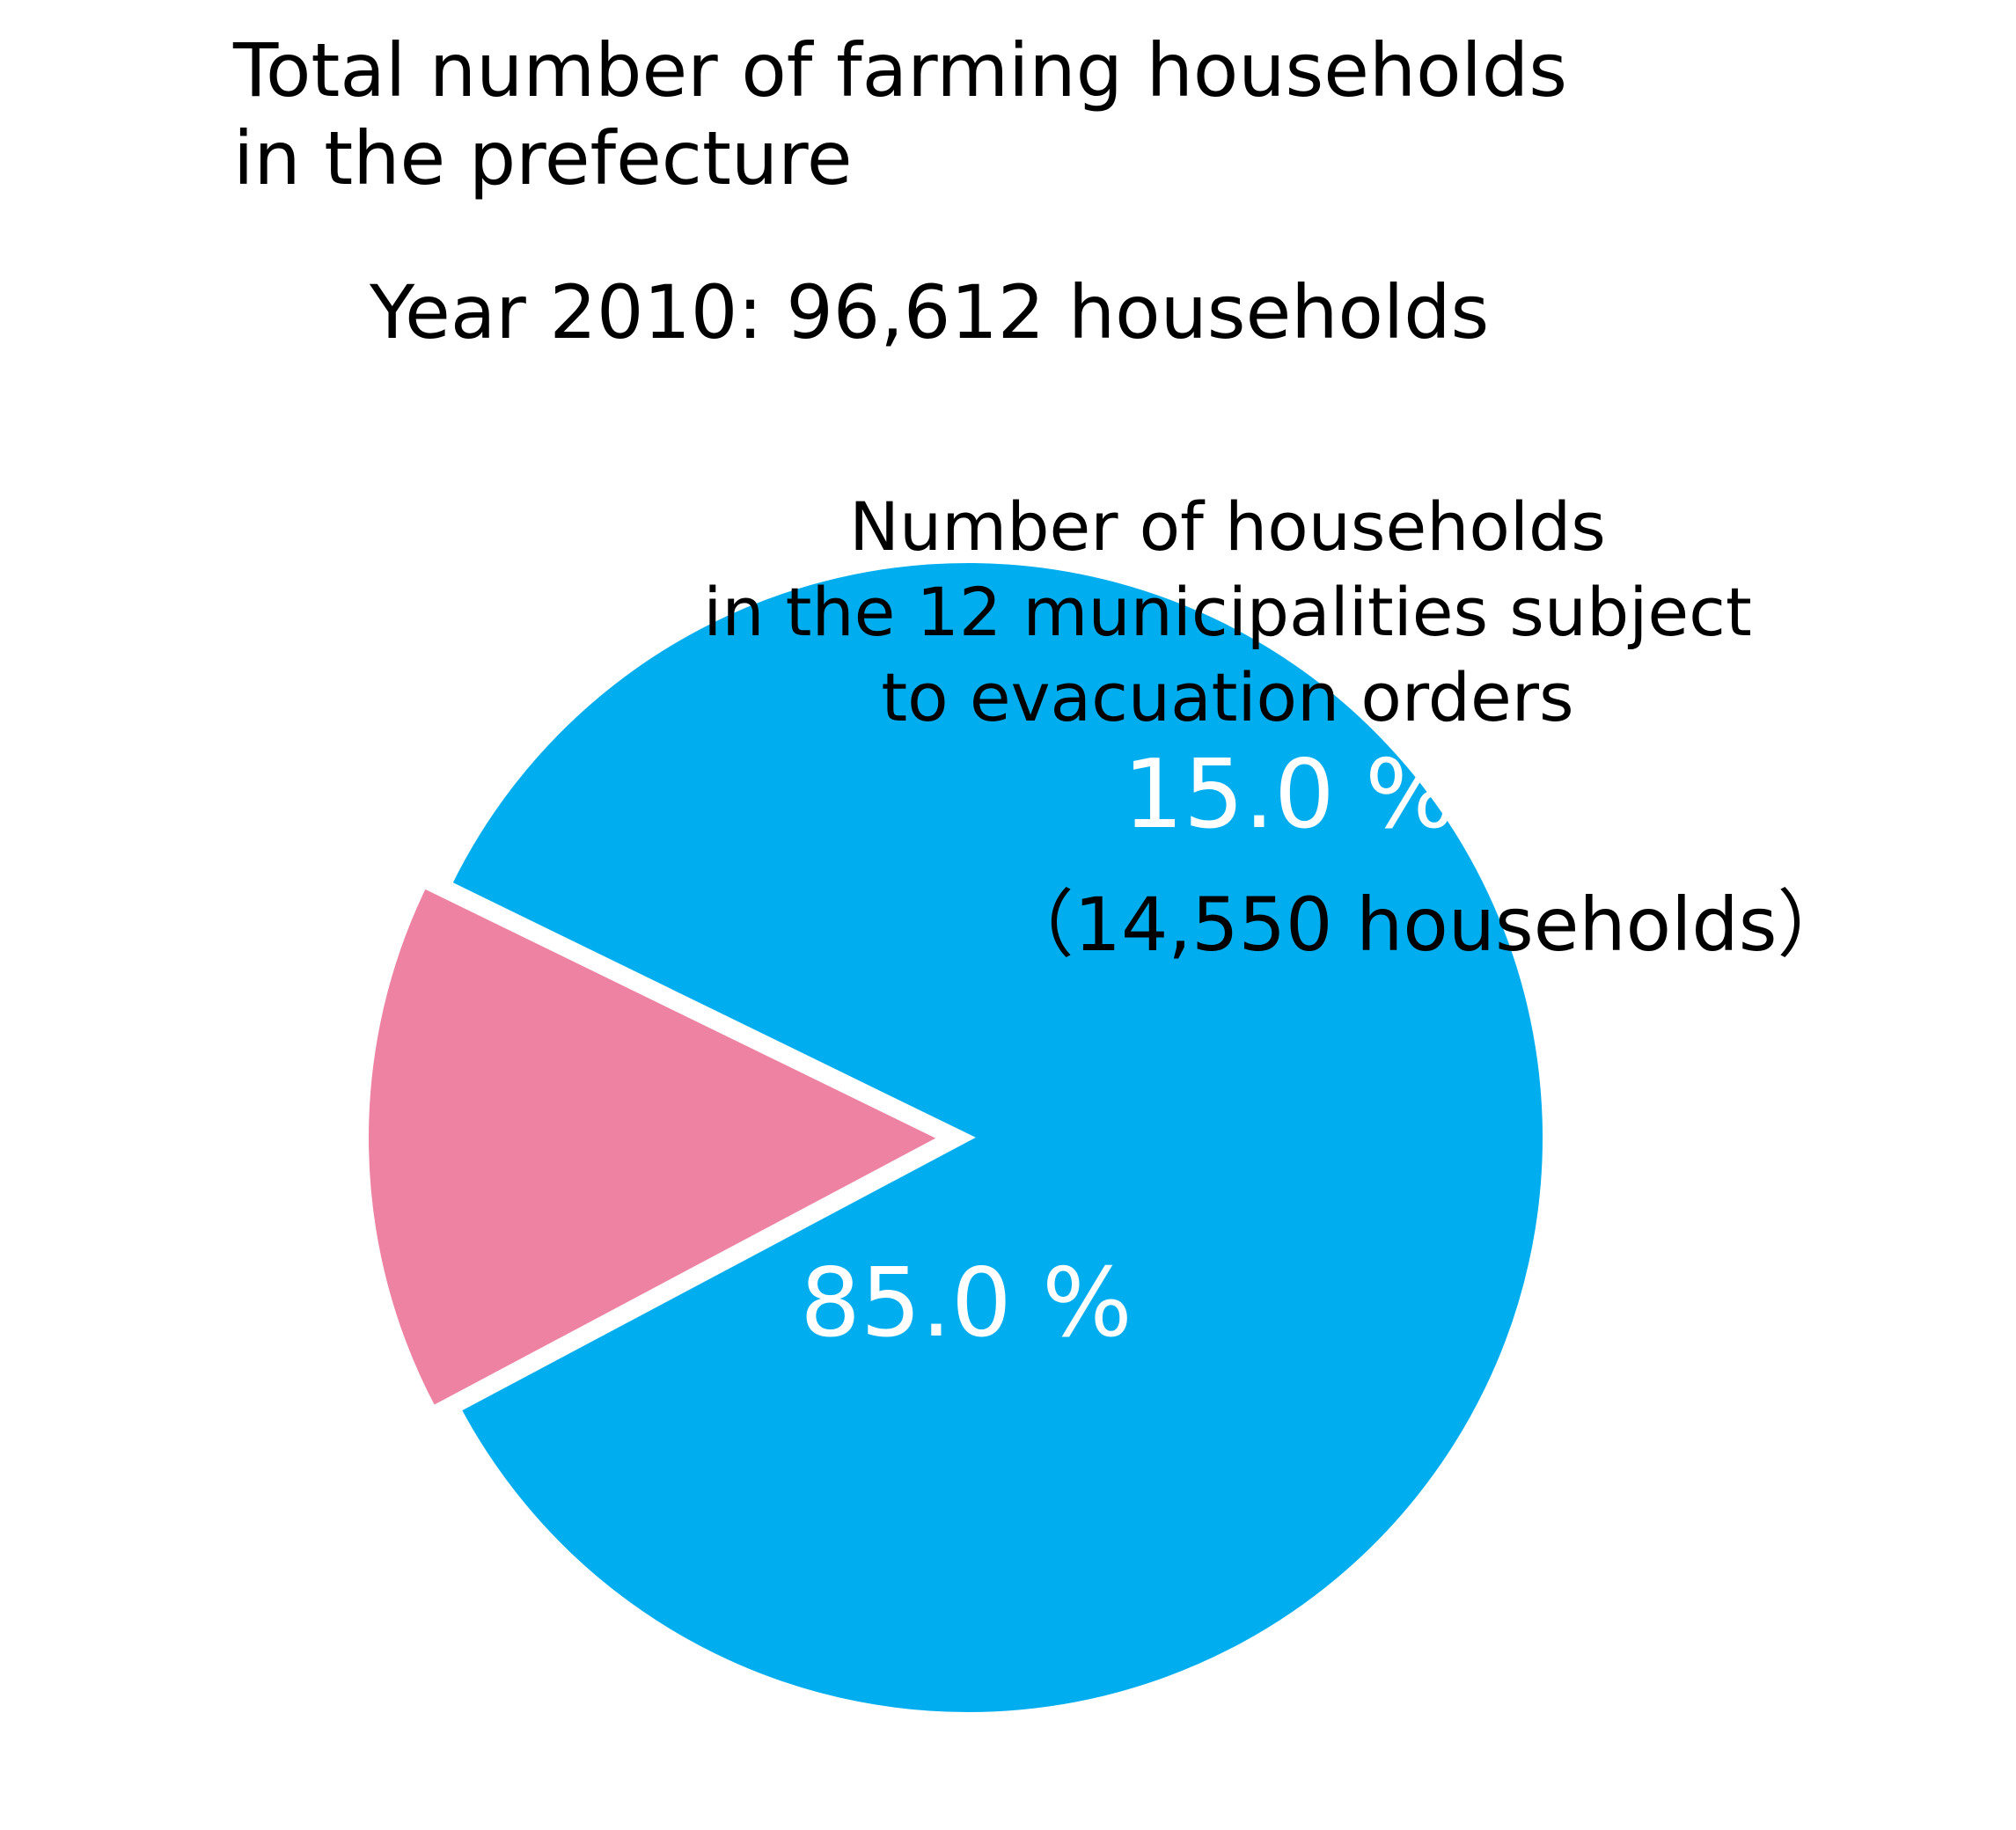  Describe the element at coordinates (1228, 612) in the screenshot. I see `evacuation-label-line-2: in the 12 municipalities subject` at that location.